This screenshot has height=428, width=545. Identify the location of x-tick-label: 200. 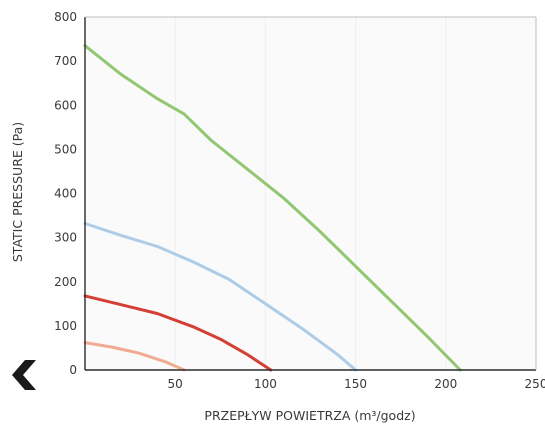
(445, 384).